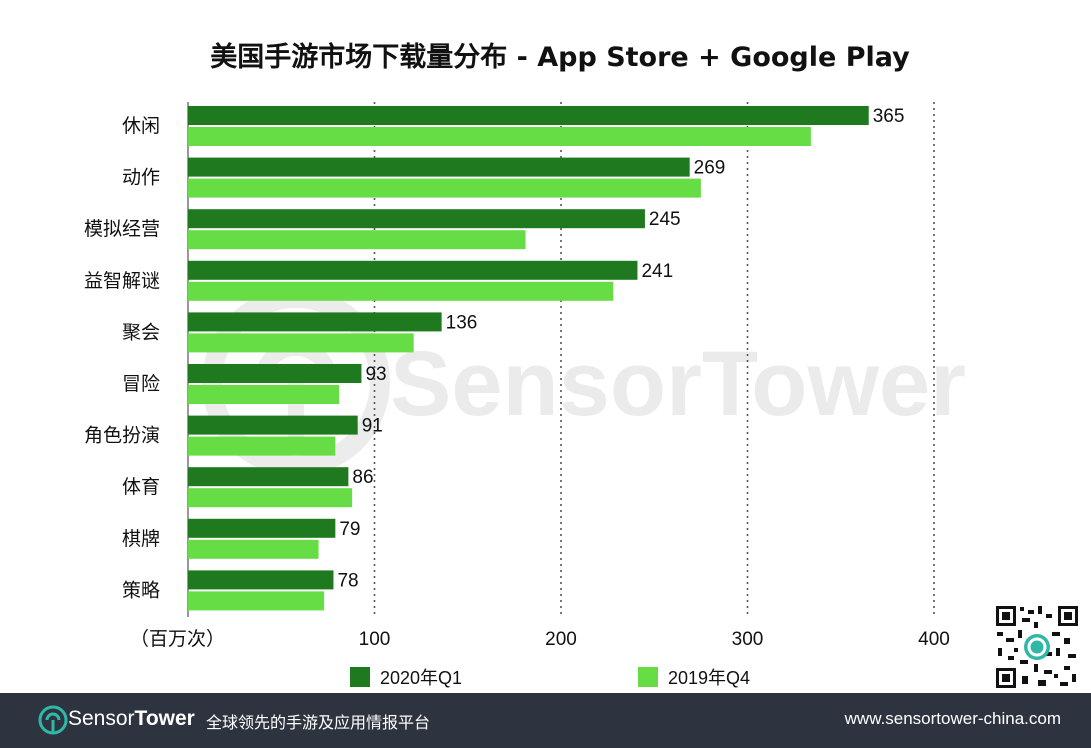  Describe the element at coordinates (177, 639) in the screenshot. I see `unit-label: （百万次）` at that location.